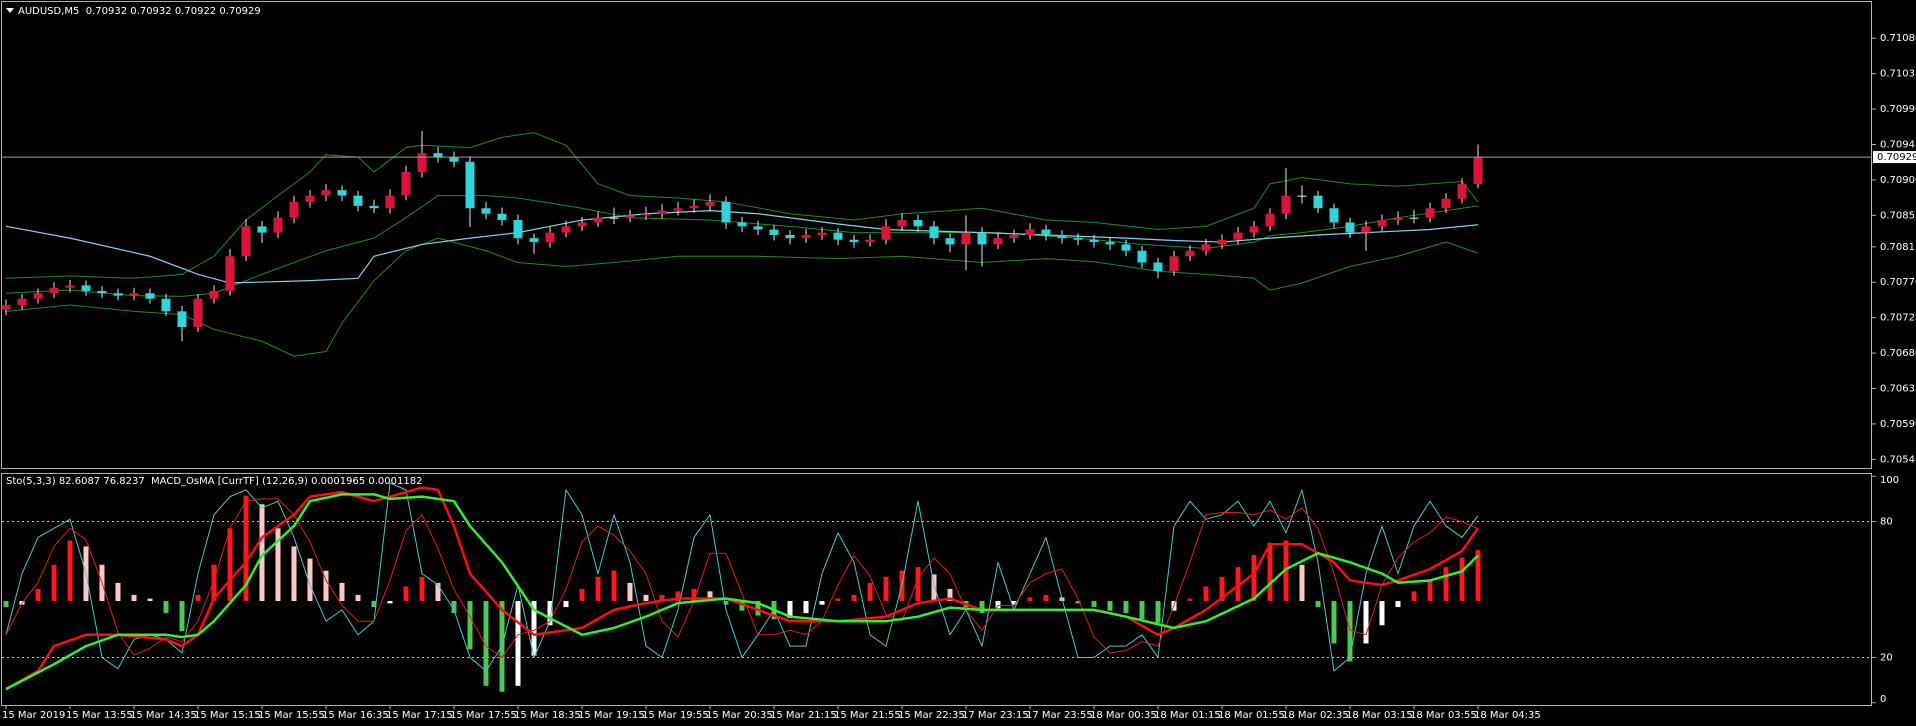 The image size is (1916, 726). I want to click on last-price-label: 0.70929, so click(1896, 157).